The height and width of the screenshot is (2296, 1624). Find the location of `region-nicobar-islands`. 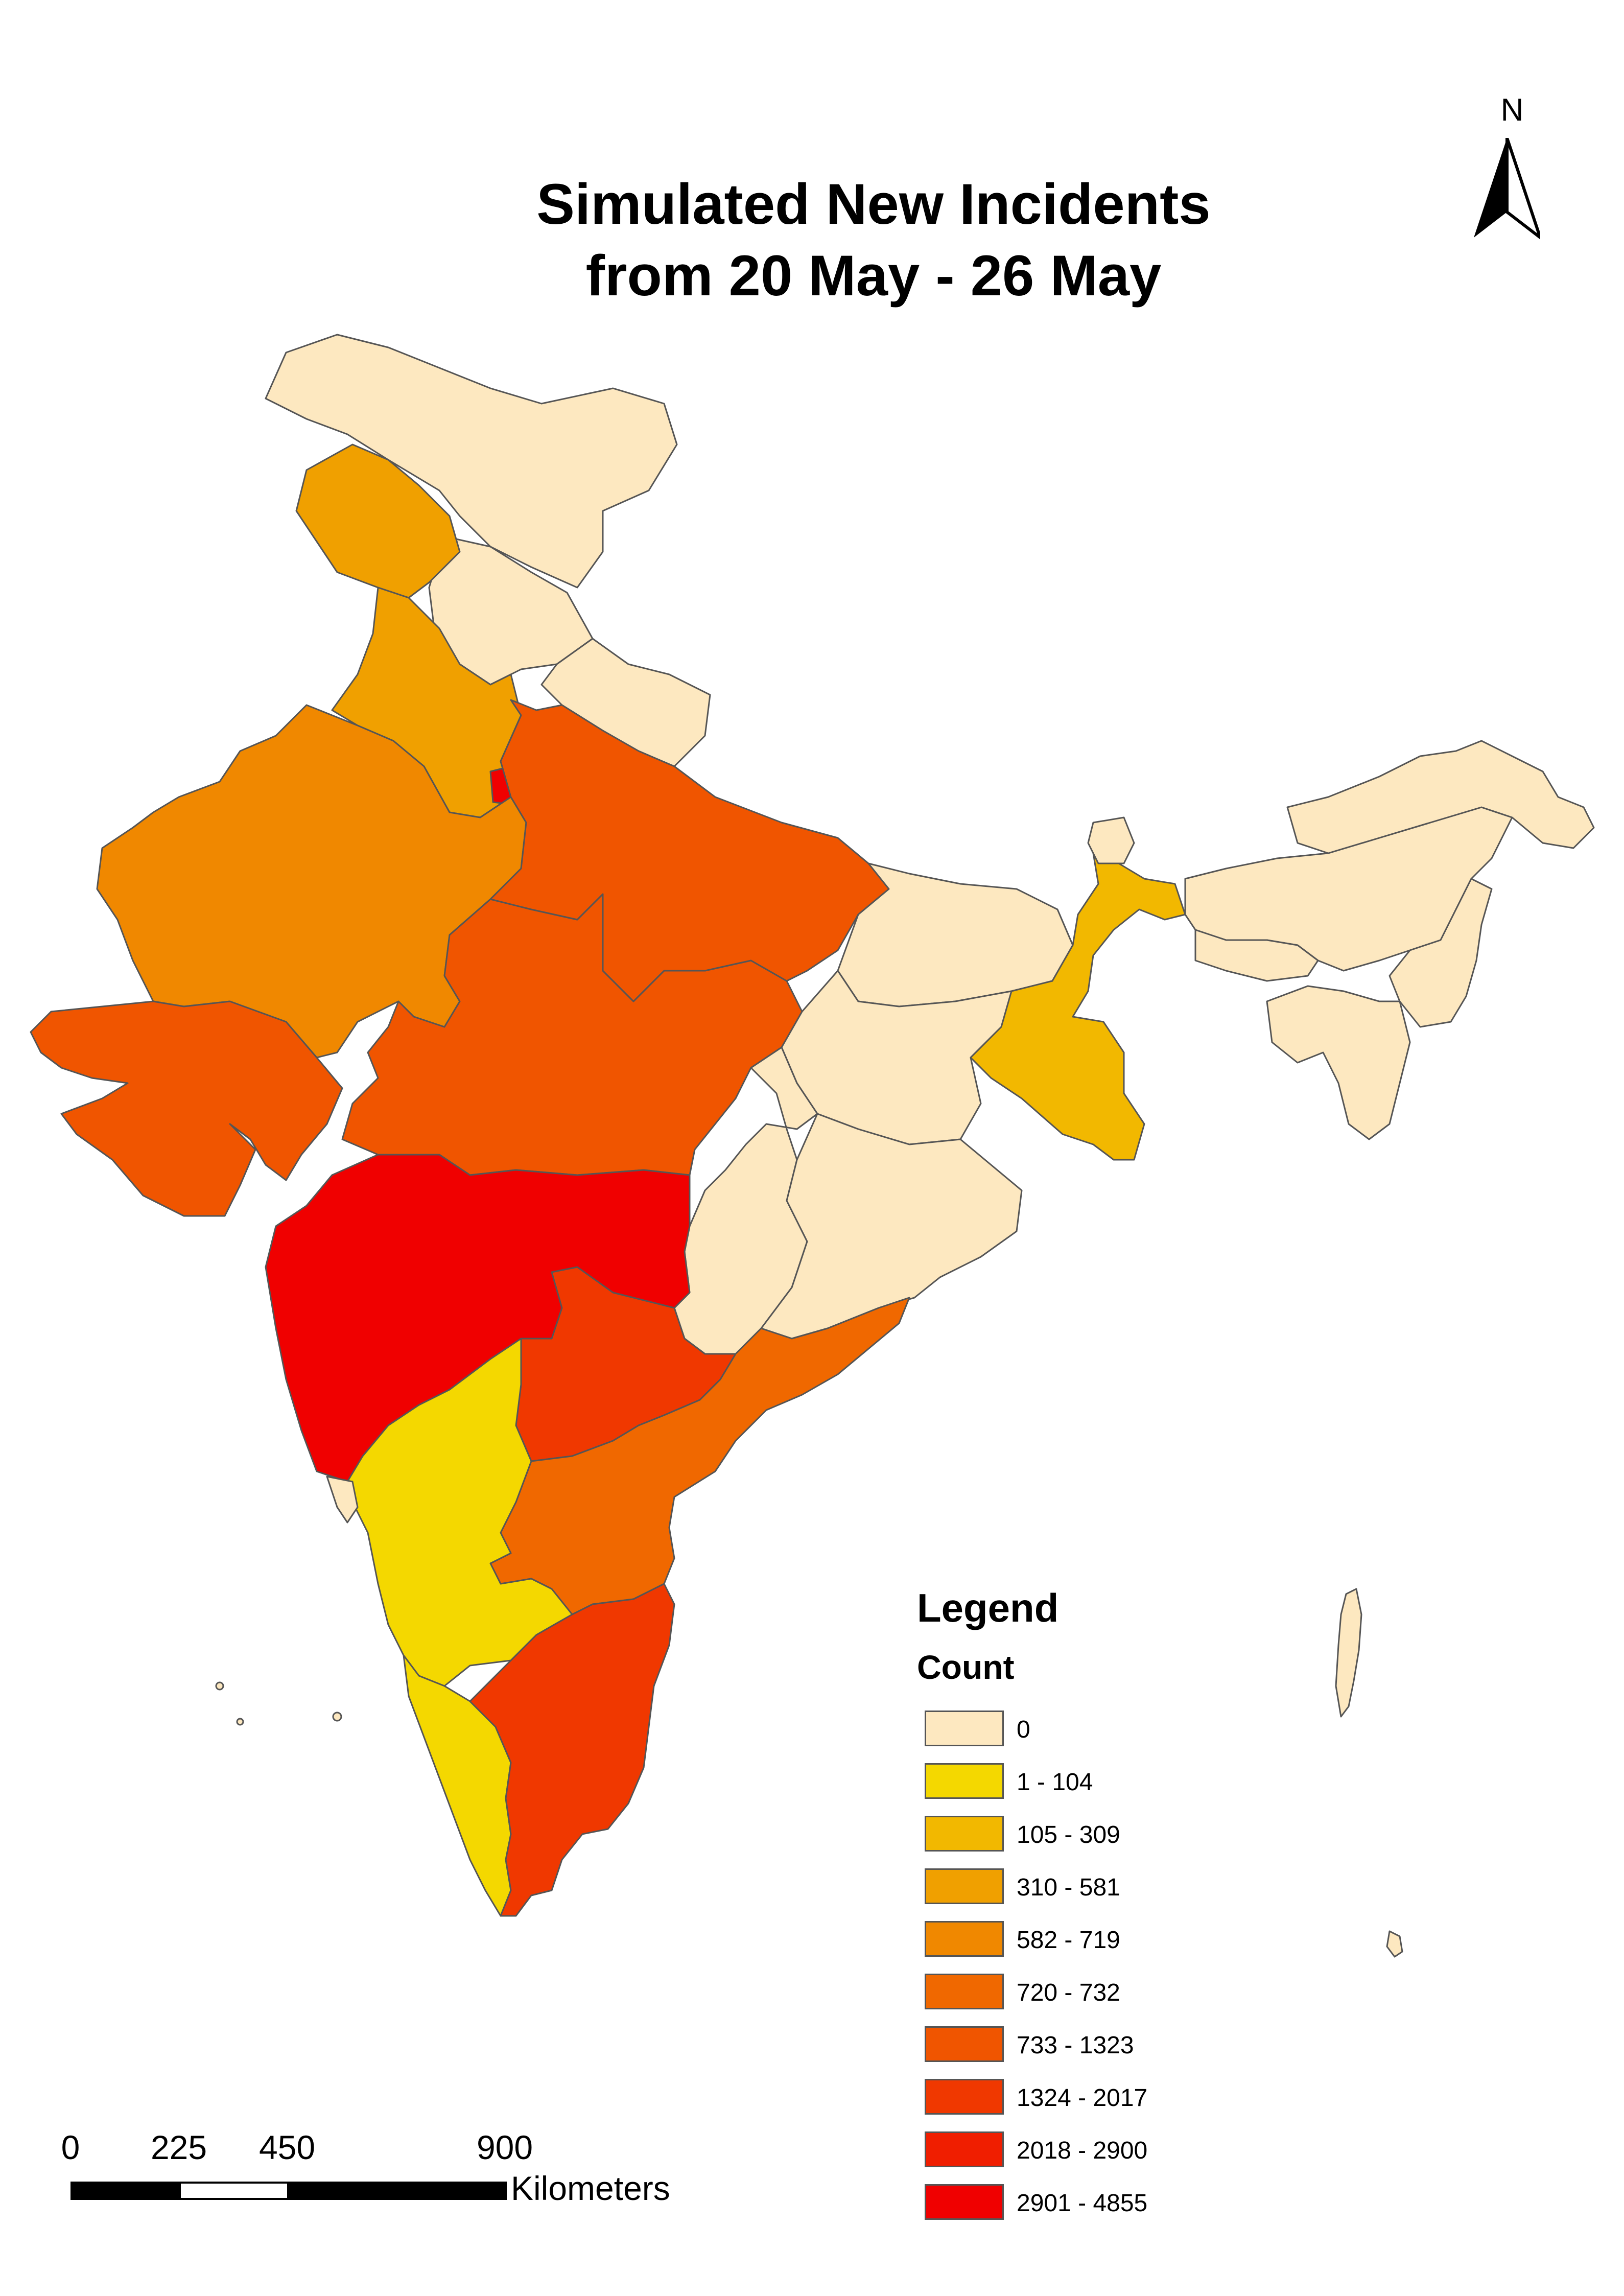

region-nicobar-islands is located at coordinates (1394, 1944).